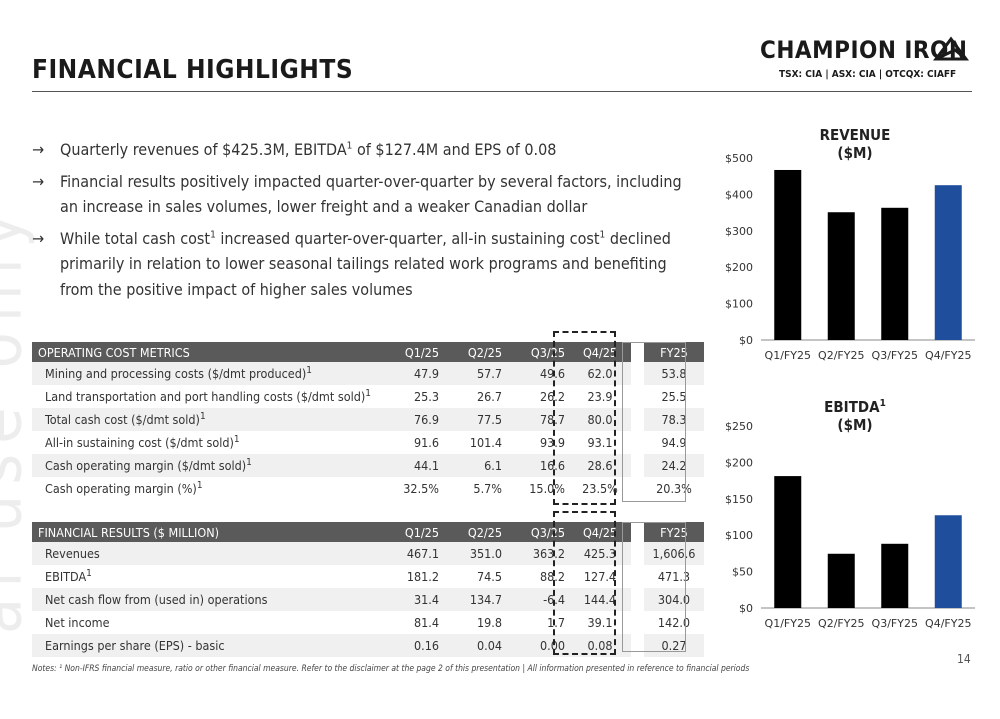 The width and height of the screenshot is (1000, 719). I want to click on table-cell: 23.5%, so click(600, 488).